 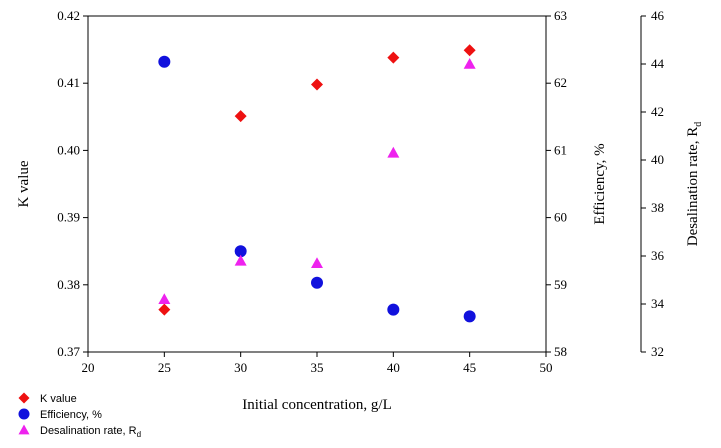 I want to click on x-axis-title: Initial concentration, g/L, so click(x=317, y=405).